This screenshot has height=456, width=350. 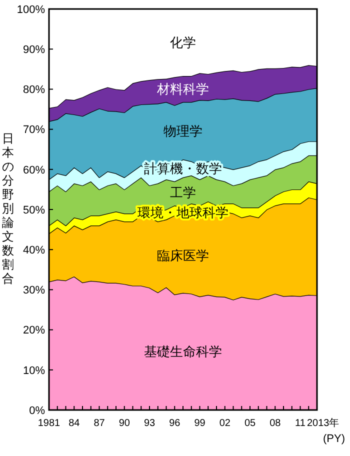 I want to click on y-tick-label: 20%, so click(x=34, y=330).